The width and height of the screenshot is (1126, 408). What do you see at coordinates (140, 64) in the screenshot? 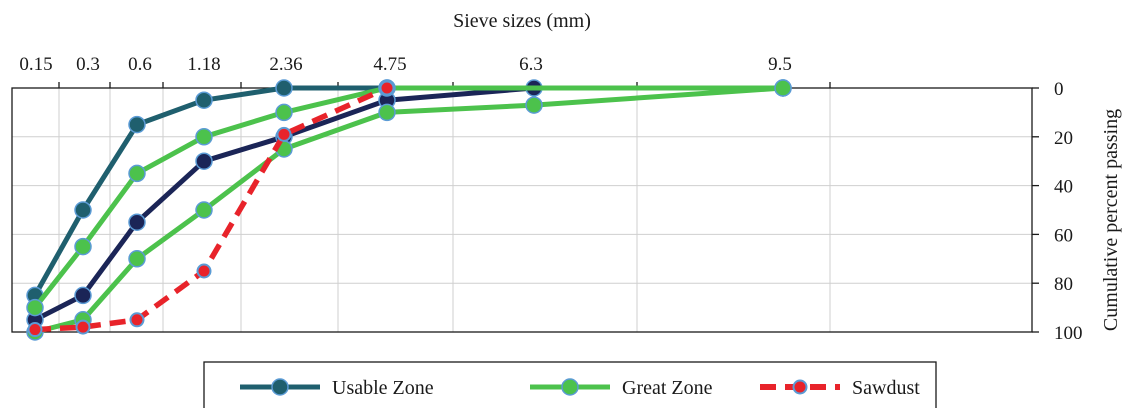
I see `x-tick-label: 0.6` at bounding box center [140, 64].